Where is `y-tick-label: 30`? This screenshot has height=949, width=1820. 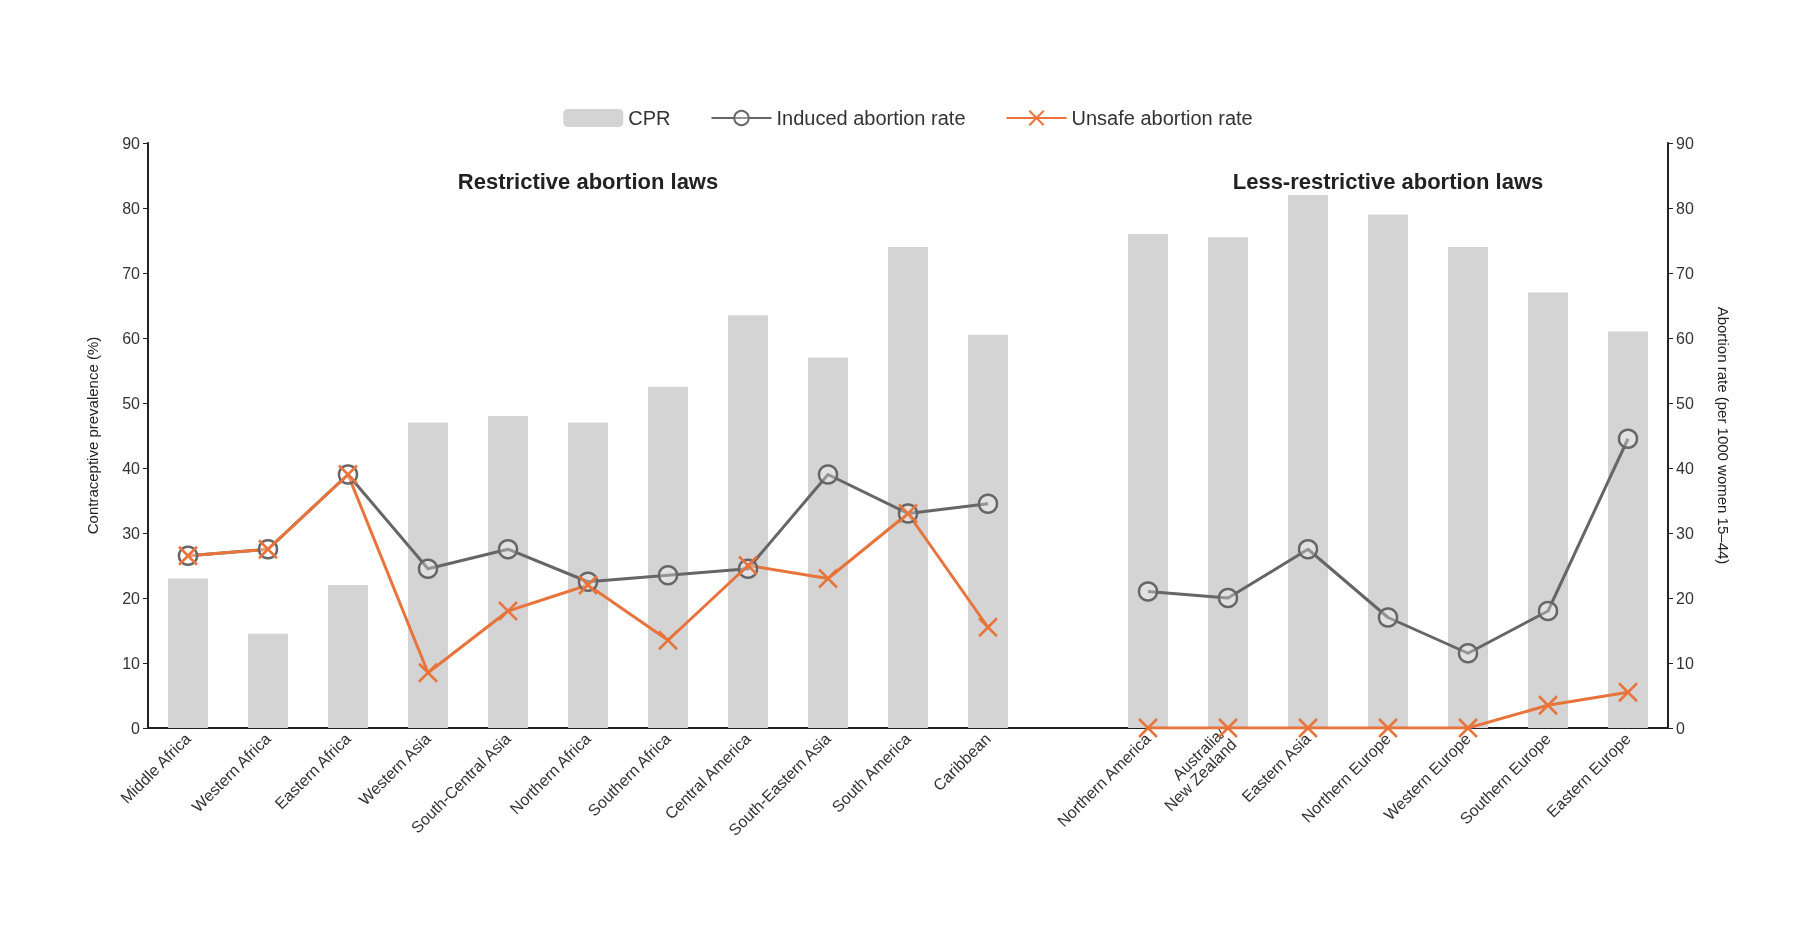 y-tick-label: 30 is located at coordinates (131, 533).